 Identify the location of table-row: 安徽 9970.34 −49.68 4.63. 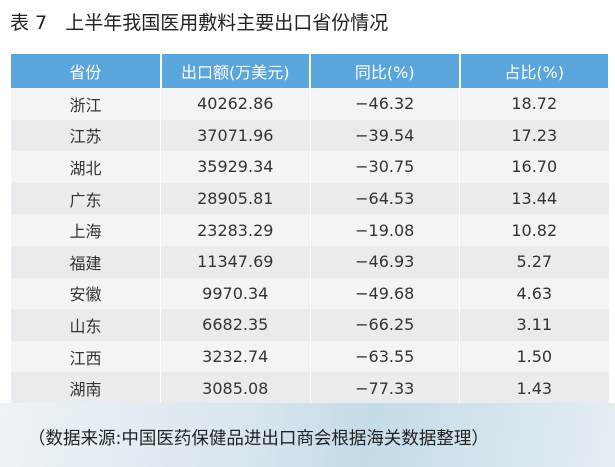
(310, 293).